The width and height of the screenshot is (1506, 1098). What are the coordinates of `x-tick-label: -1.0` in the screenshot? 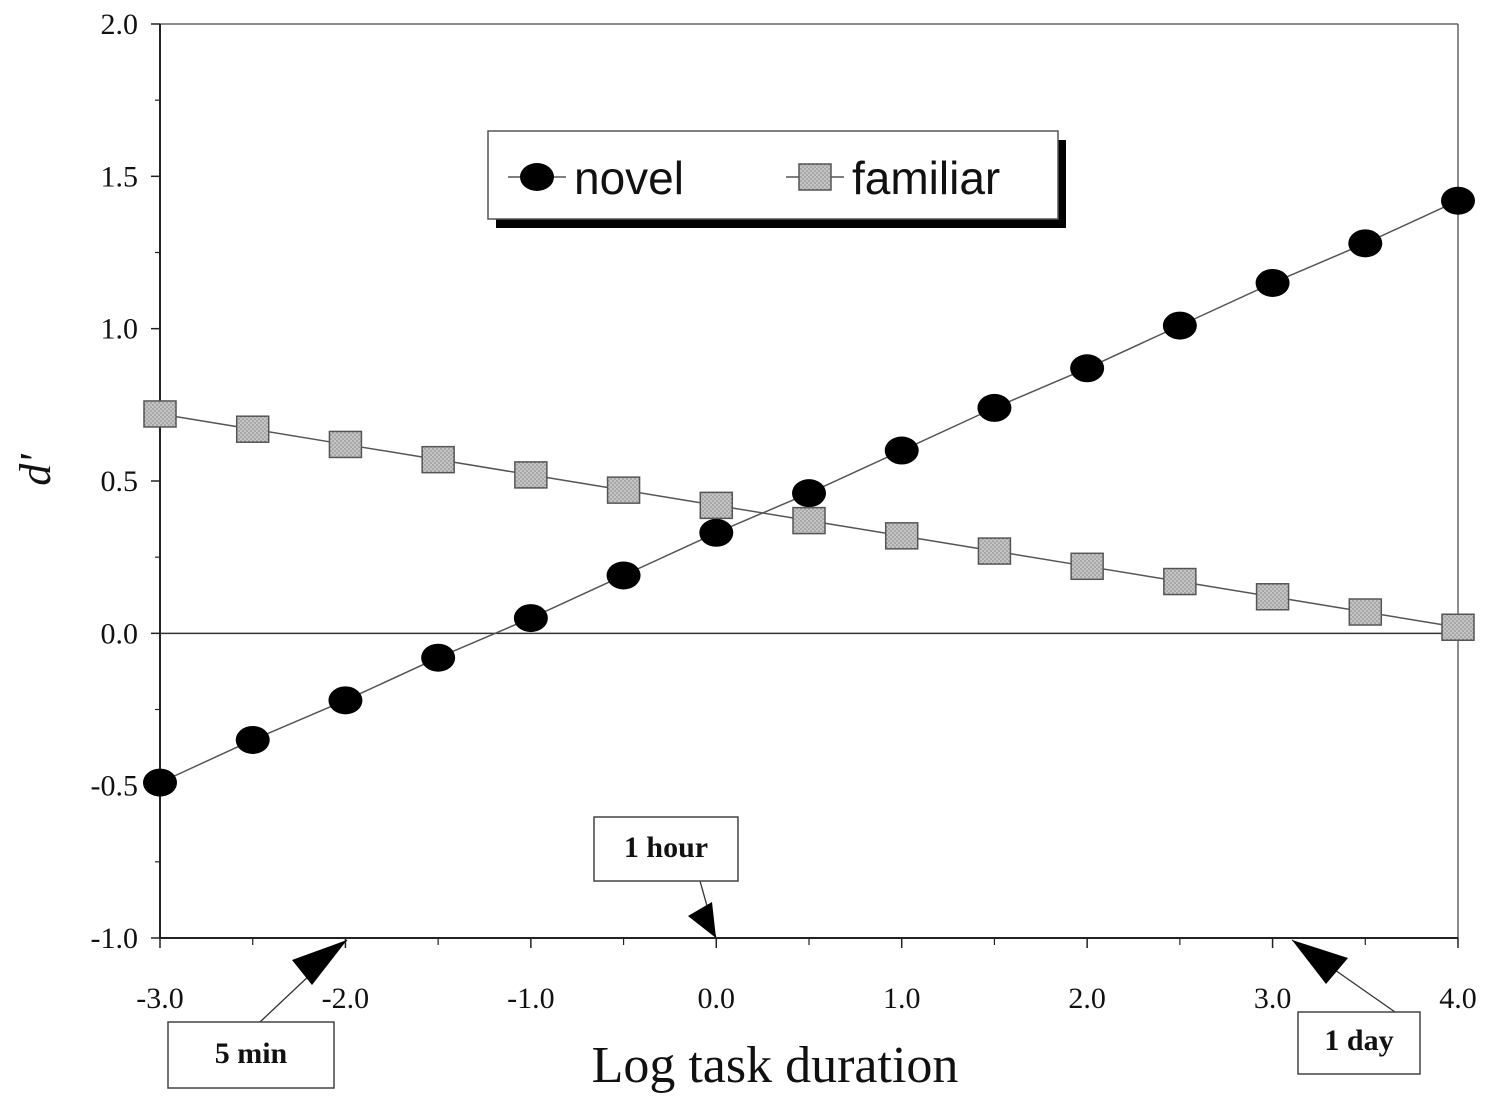 It's located at (531, 998).